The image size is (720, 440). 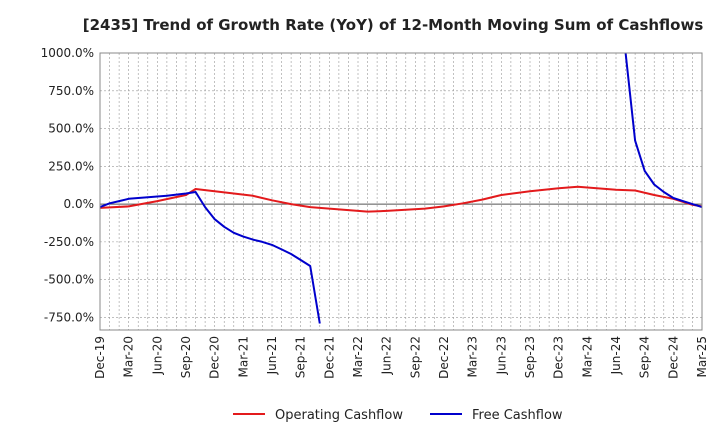 I want to click on y-tick-label: 750.0%, so click(x=71, y=91).